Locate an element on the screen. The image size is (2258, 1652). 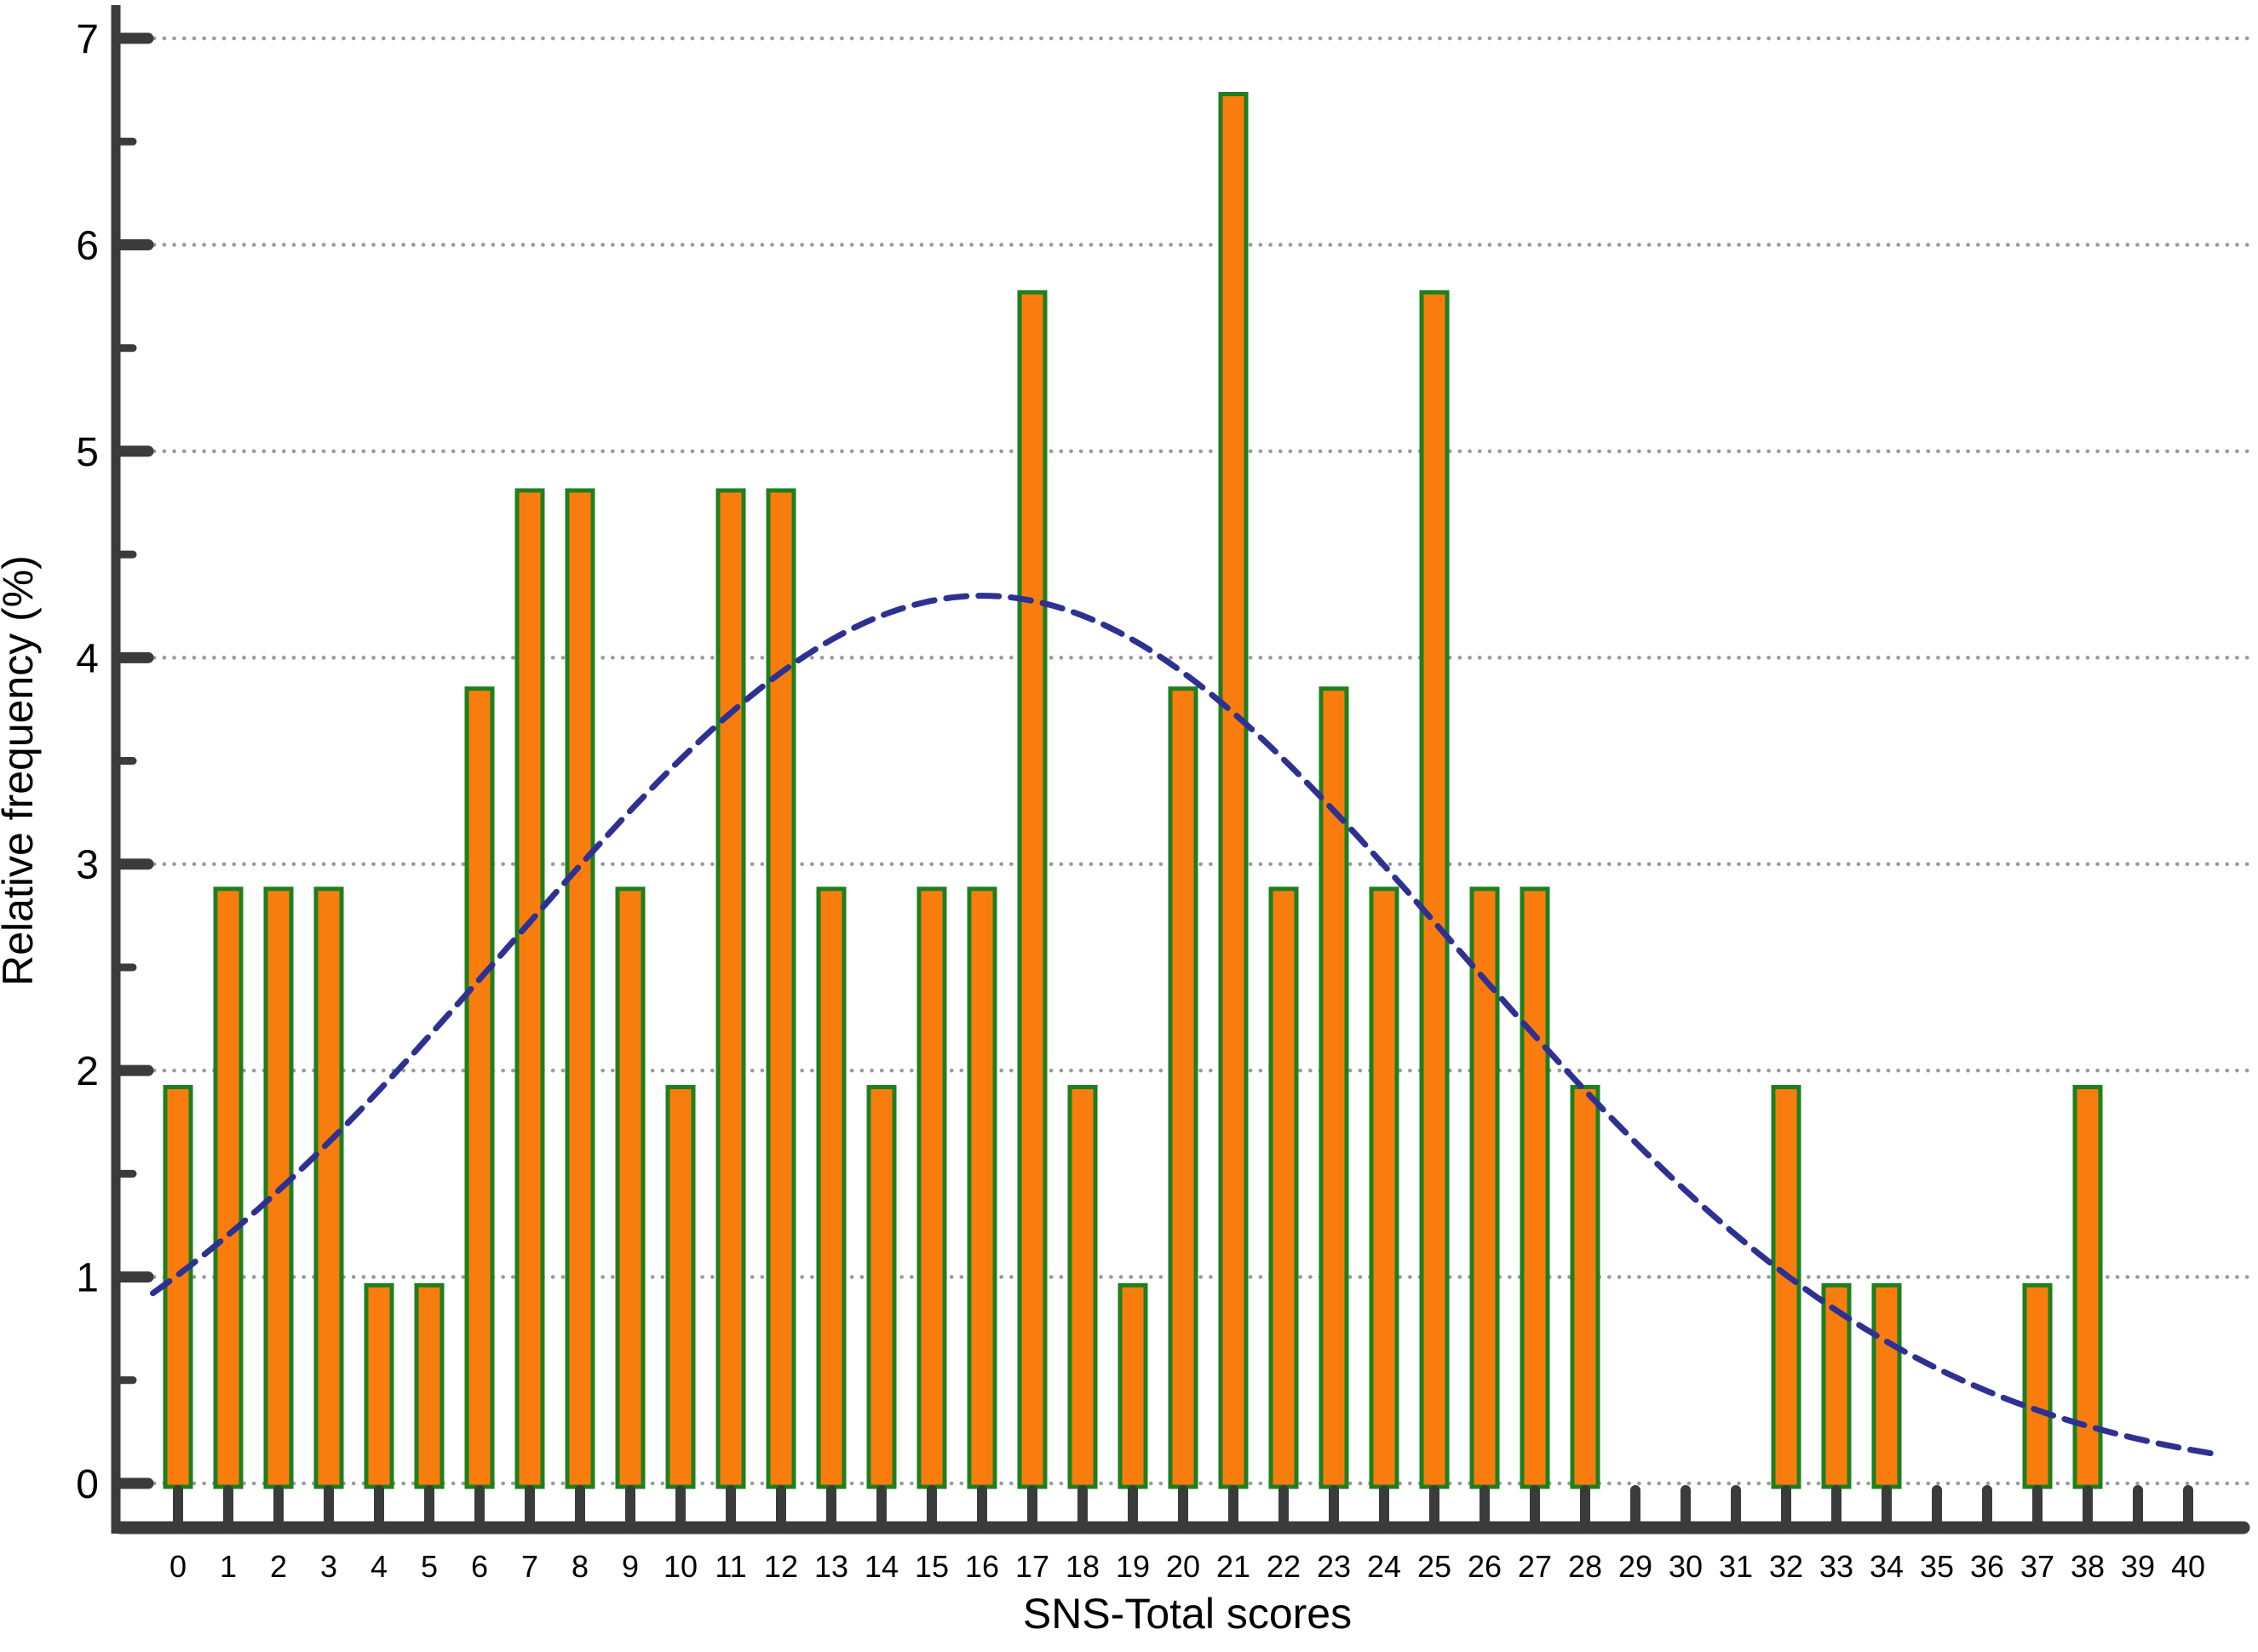
x-tick-label-11: 11 is located at coordinates (730, 1566).